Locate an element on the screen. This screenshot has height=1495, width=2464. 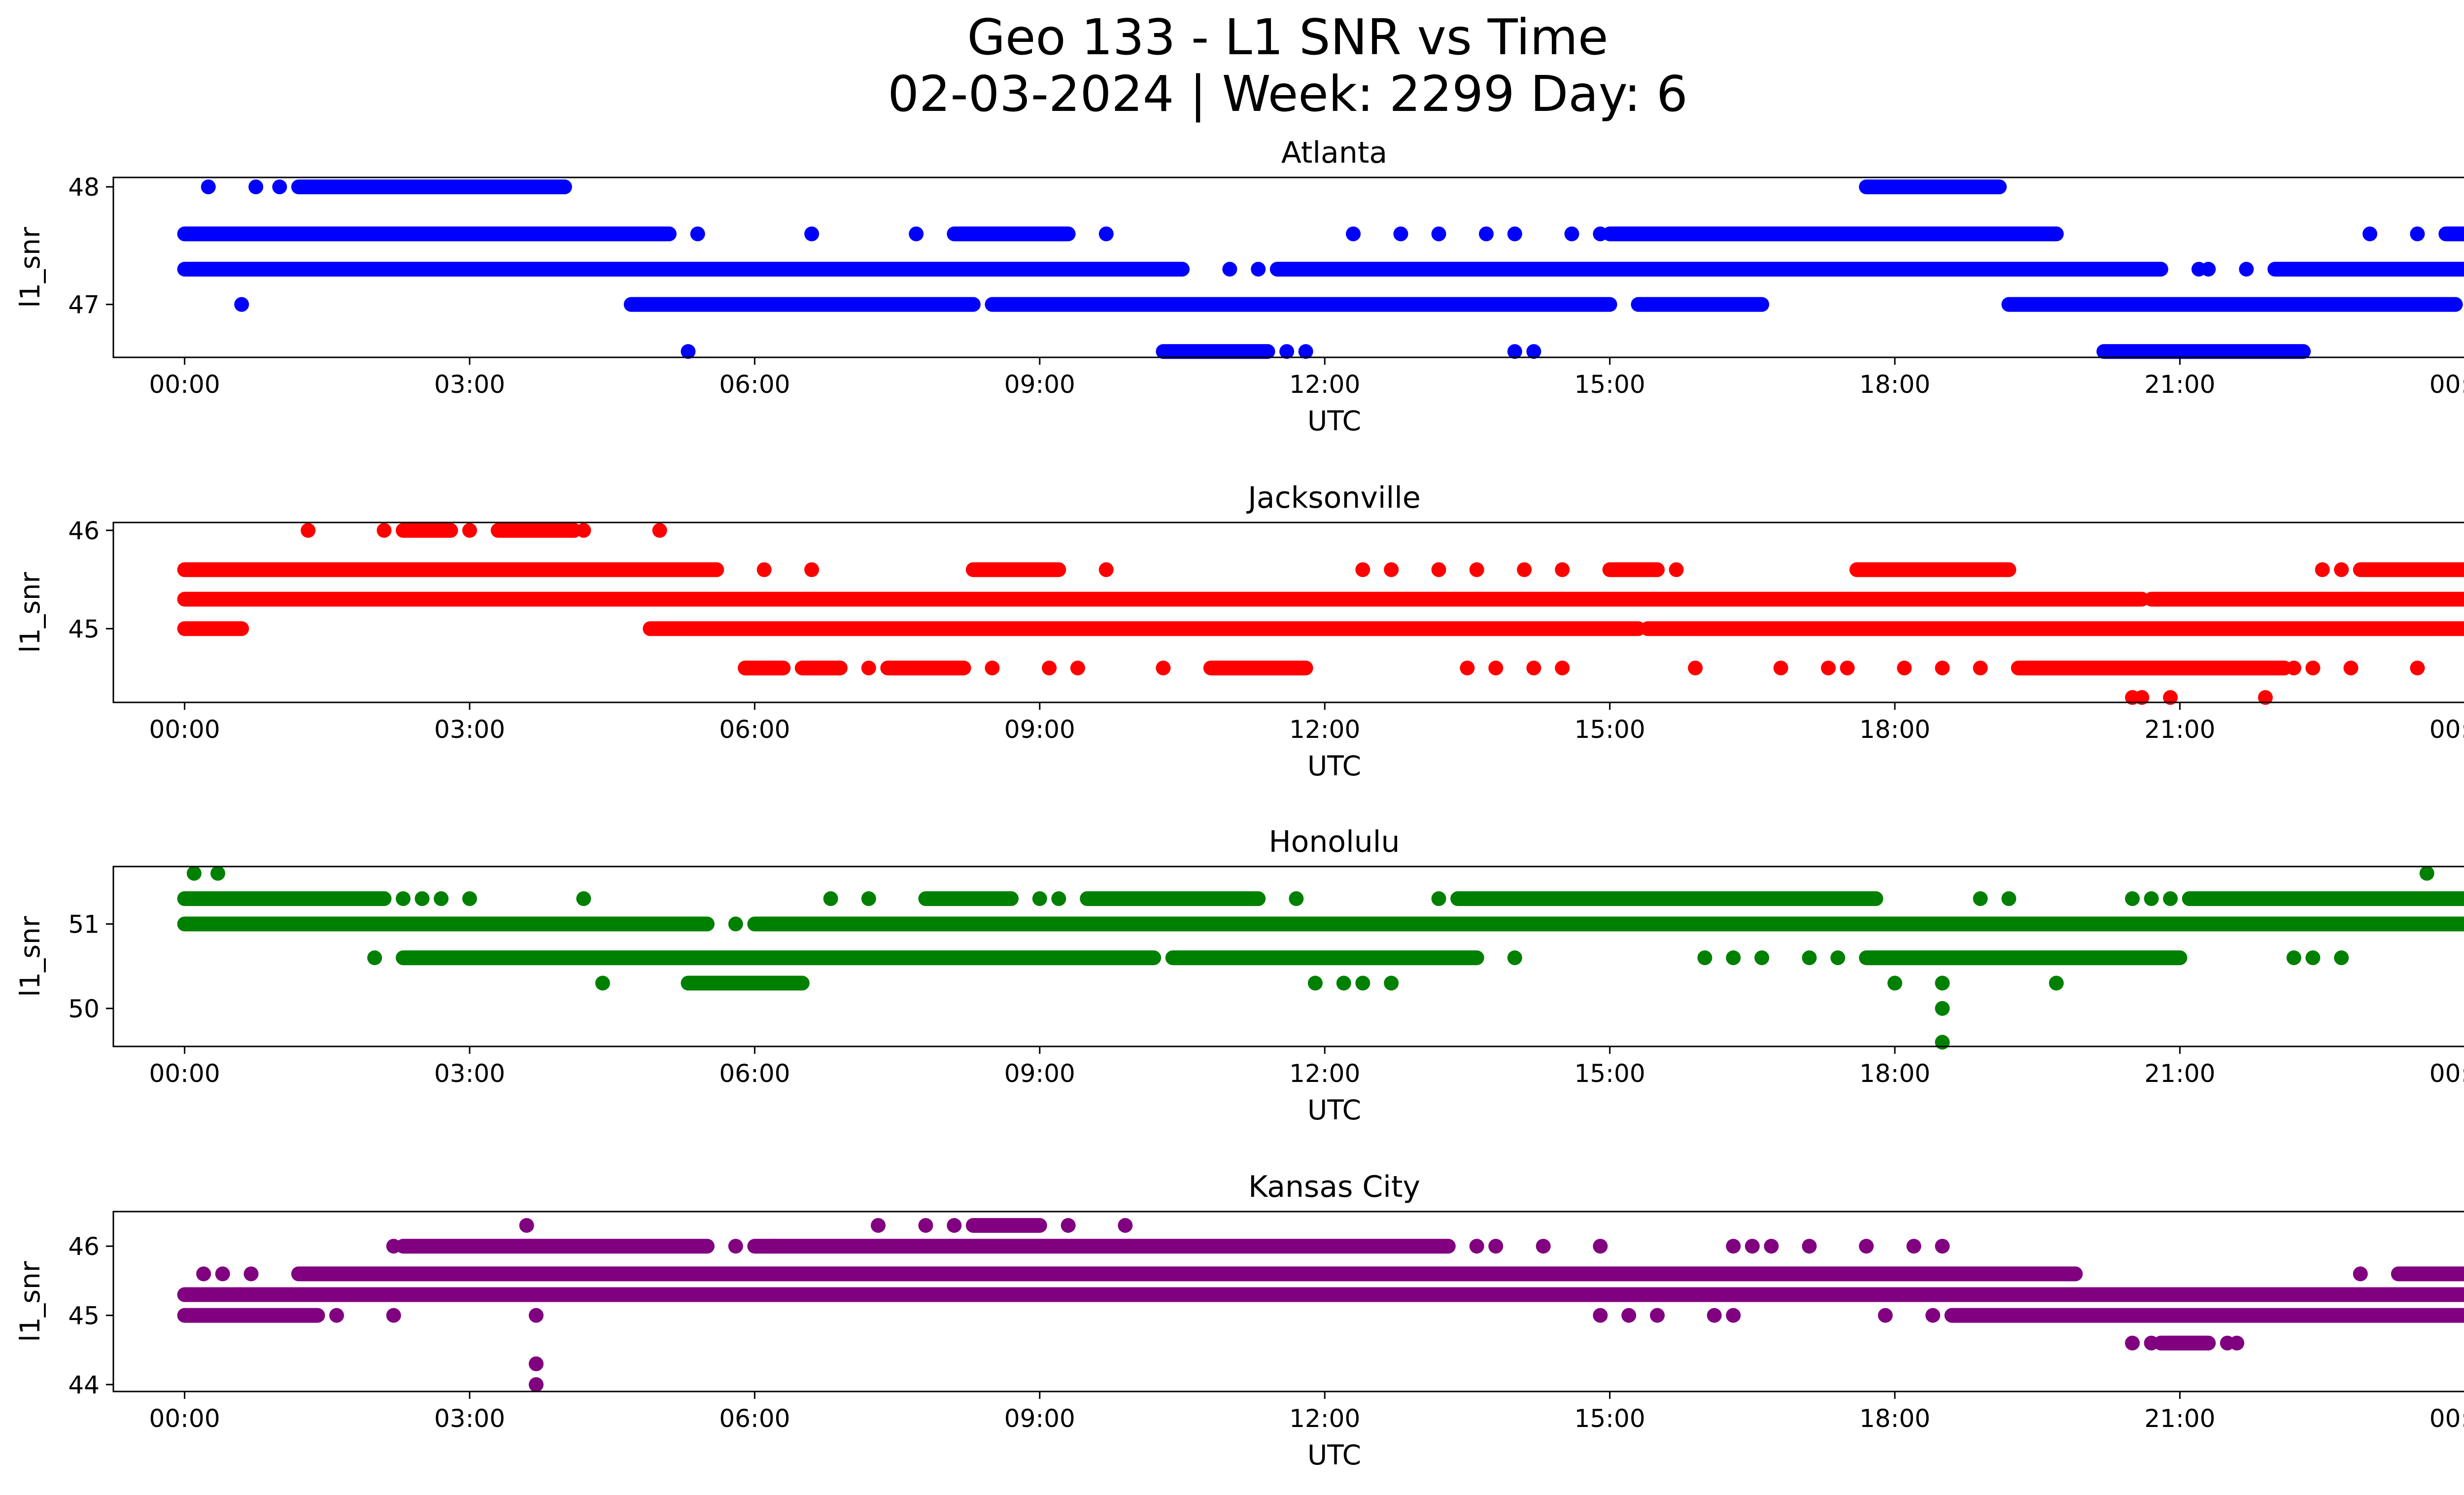
x-tick-label-atlanta: 03:00 is located at coordinates (469, 384).